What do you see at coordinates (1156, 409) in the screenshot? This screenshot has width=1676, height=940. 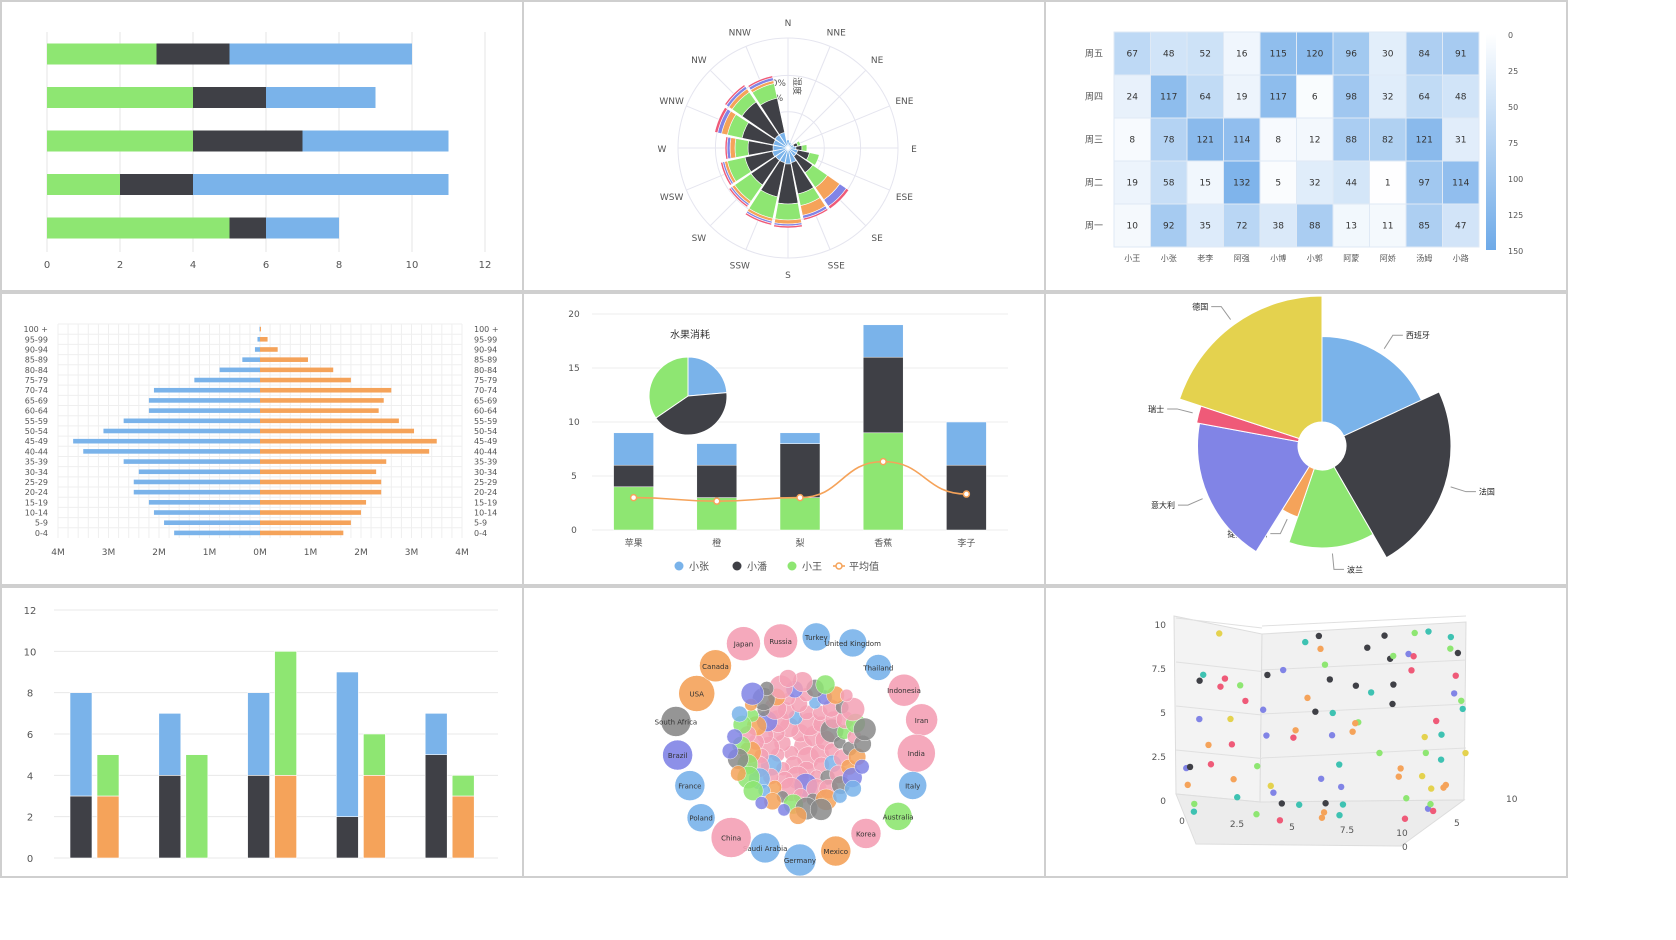 I see `slice-label: 瑞士` at bounding box center [1156, 409].